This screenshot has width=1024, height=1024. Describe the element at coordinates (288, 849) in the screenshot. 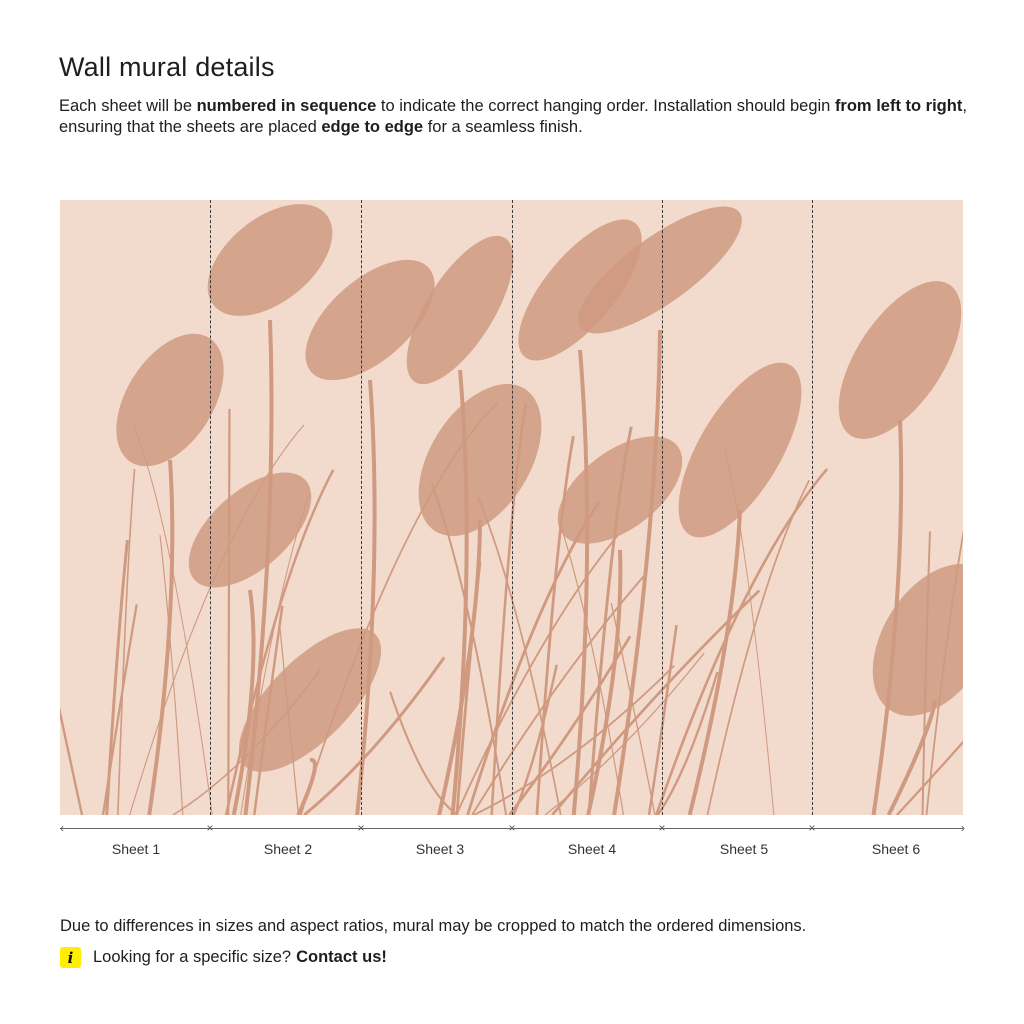

I see `sheet-label-2: Sheet 2` at that location.